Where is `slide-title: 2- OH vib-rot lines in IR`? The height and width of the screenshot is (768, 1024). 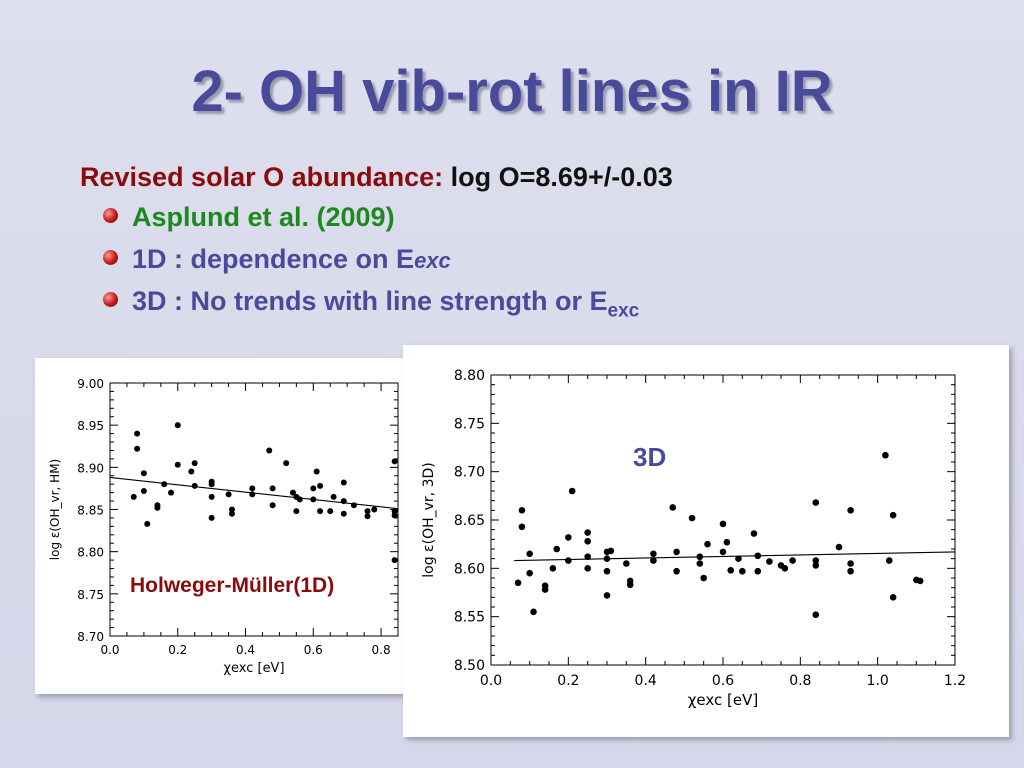
slide-title: 2- OH vib-rot lines in IR is located at coordinates (512, 91).